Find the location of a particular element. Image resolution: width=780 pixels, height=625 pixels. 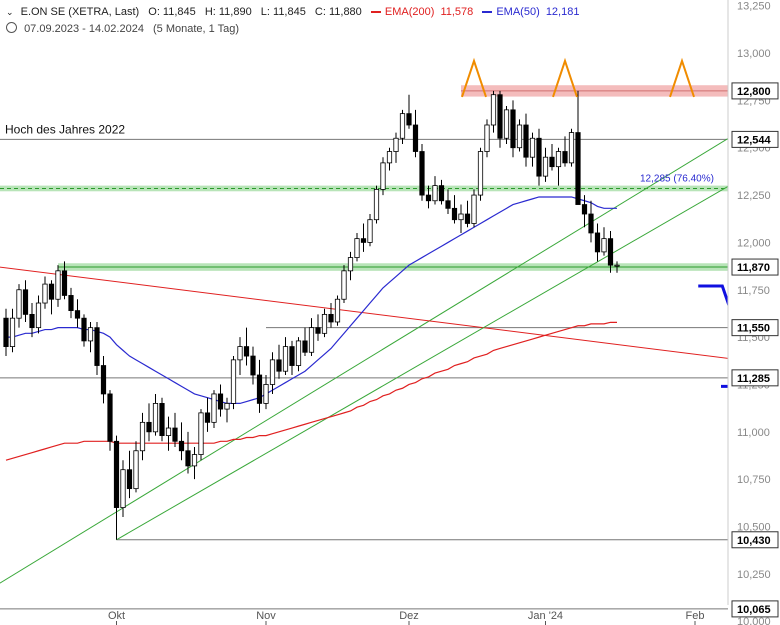

high-value: H: 11,890 is located at coordinates (228, 12).